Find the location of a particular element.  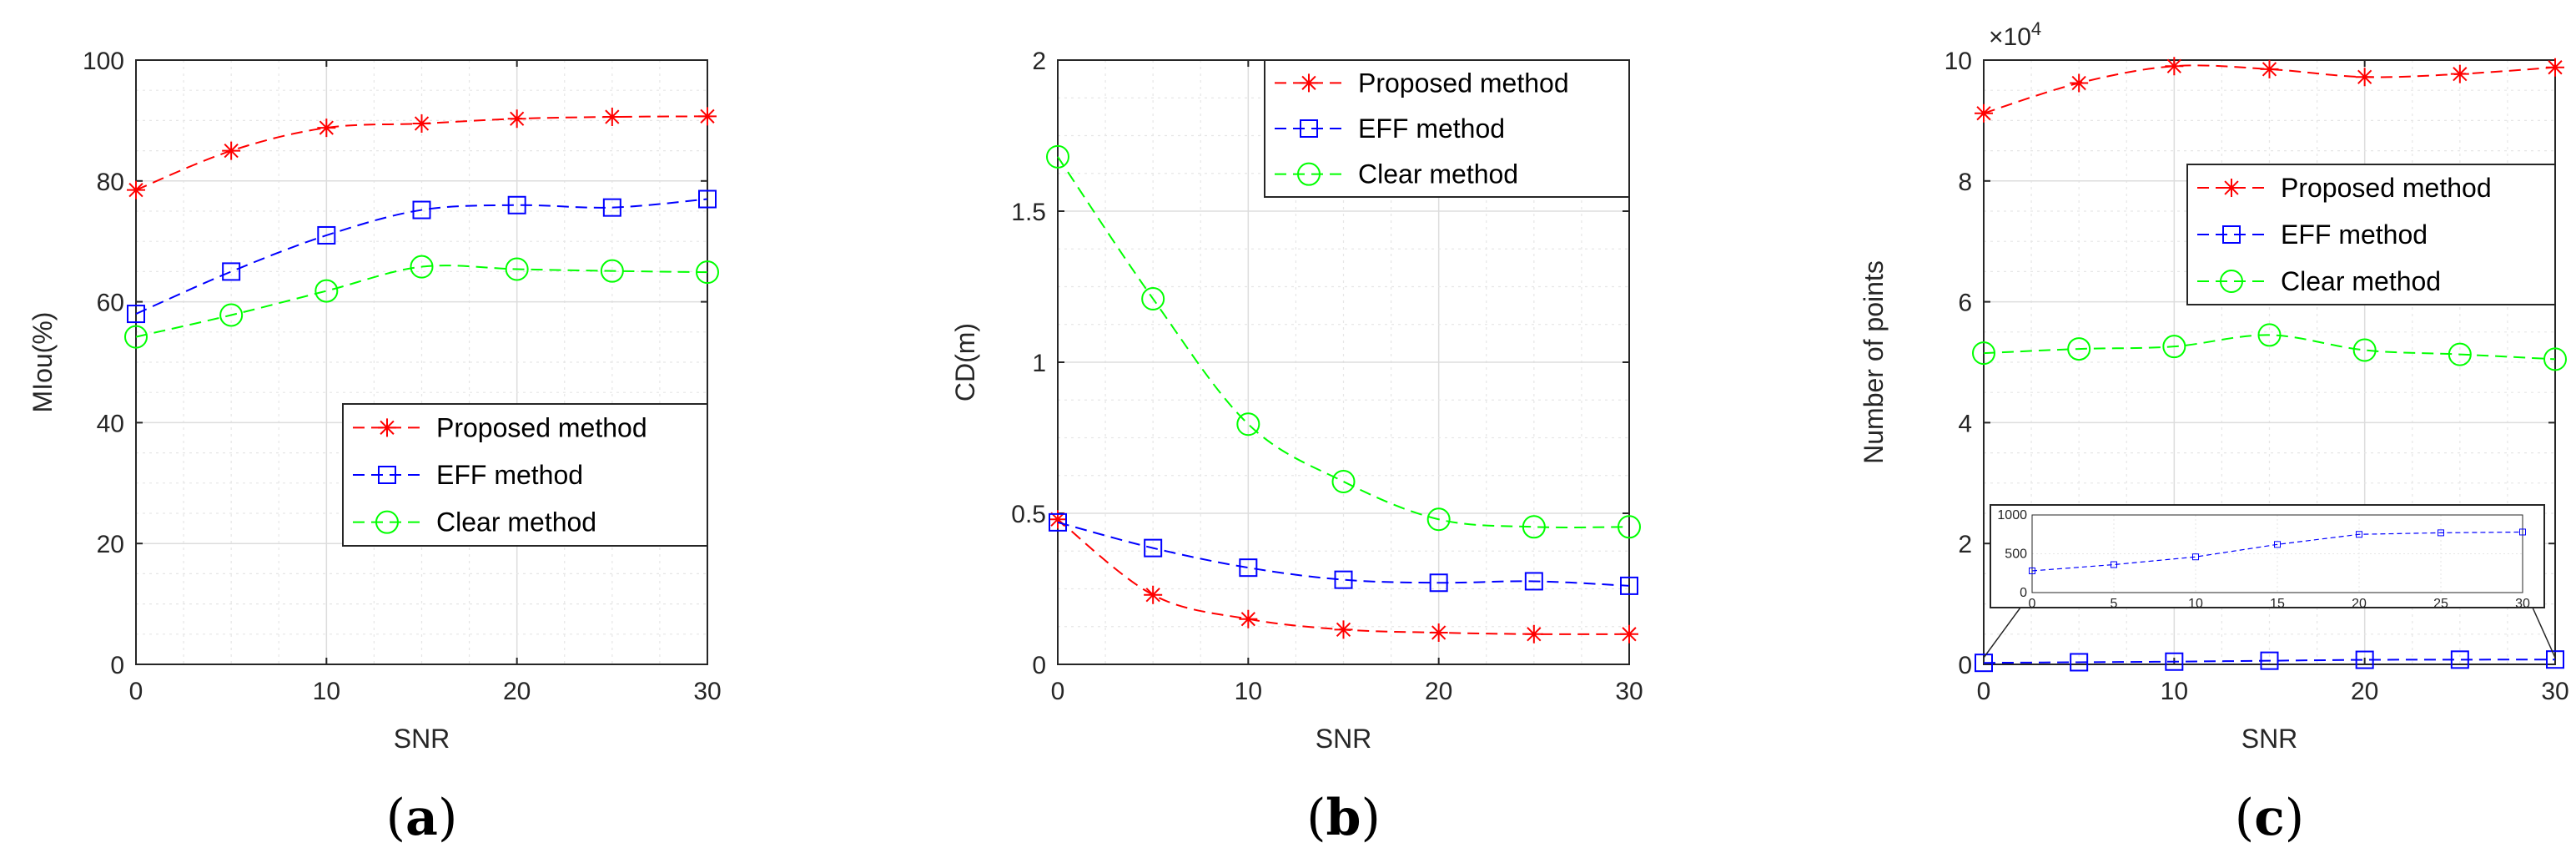

y-tick-label: 8 is located at coordinates (1965, 182).